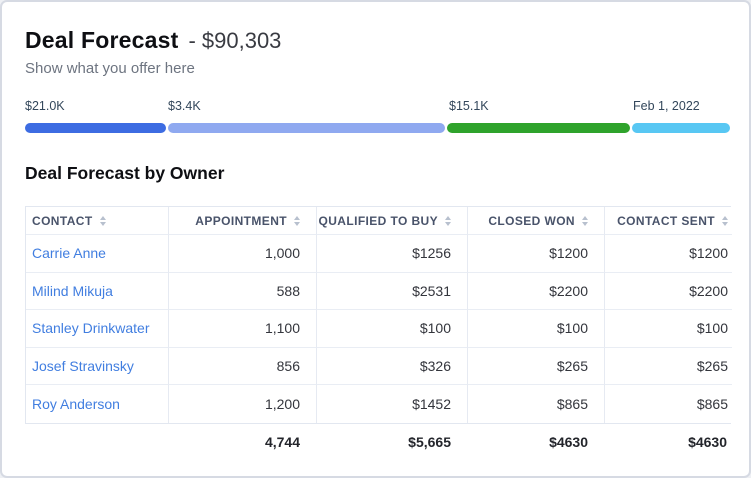 The image size is (751, 478). What do you see at coordinates (45, 106) in the screenshot?
I see `segment-label-1: $21.0K` at bounding box center [45, 106].